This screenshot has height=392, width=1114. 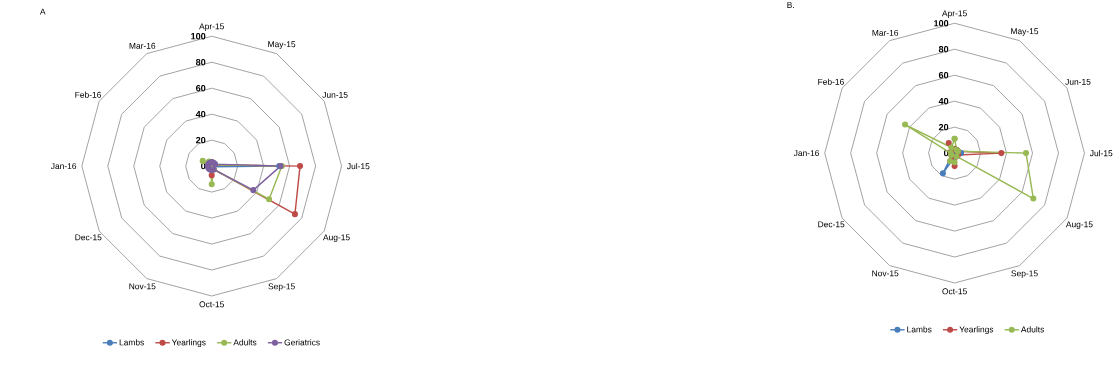 I want to click on legend-label: Geriatrics, so click(x=302, y=342).